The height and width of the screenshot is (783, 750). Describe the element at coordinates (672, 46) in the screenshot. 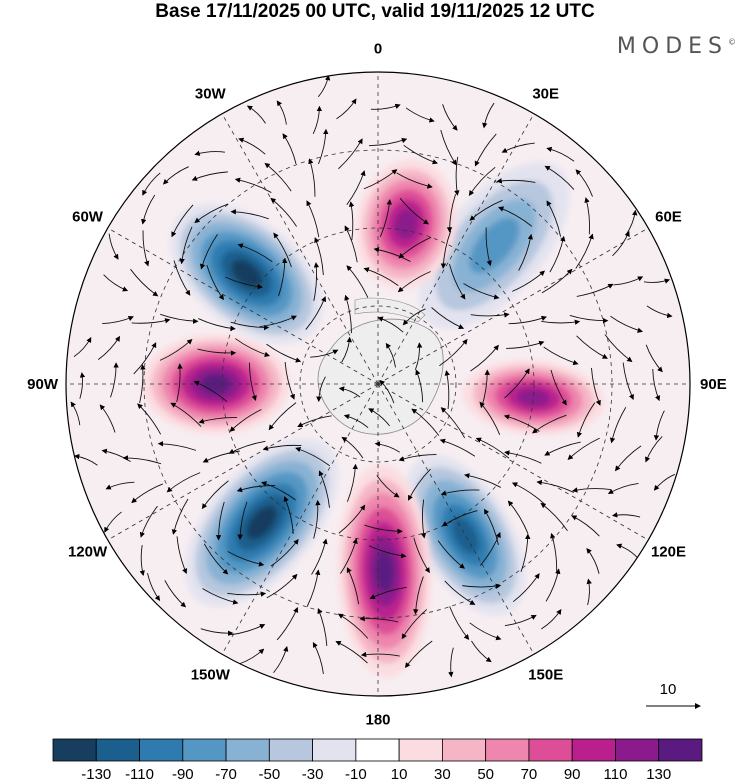

I see `brand-name: MODES` at that location.